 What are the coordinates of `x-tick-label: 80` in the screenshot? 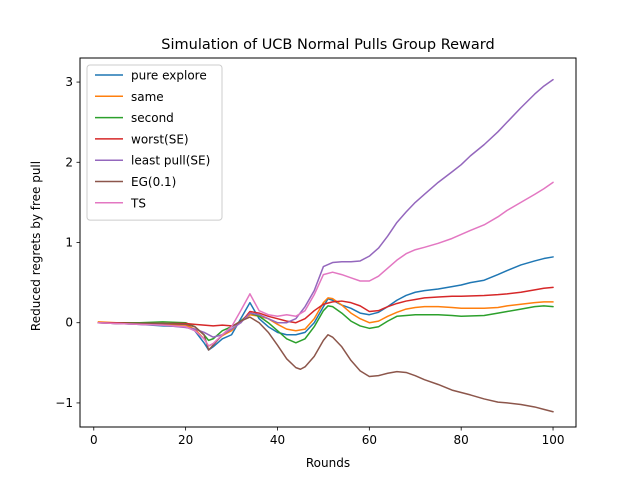 It's located at (461, 440).